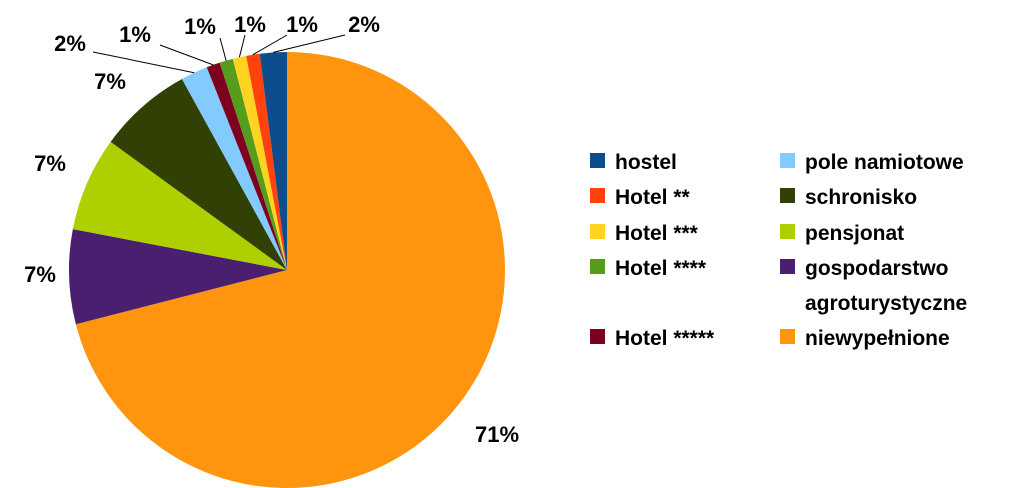 The image size is (1029, 488). What do you see at coordinates (178, 277) in the screenshot?
I see `pie-slice-gospodarstwo-agroturystyczne` at bounding box center [178, 277].